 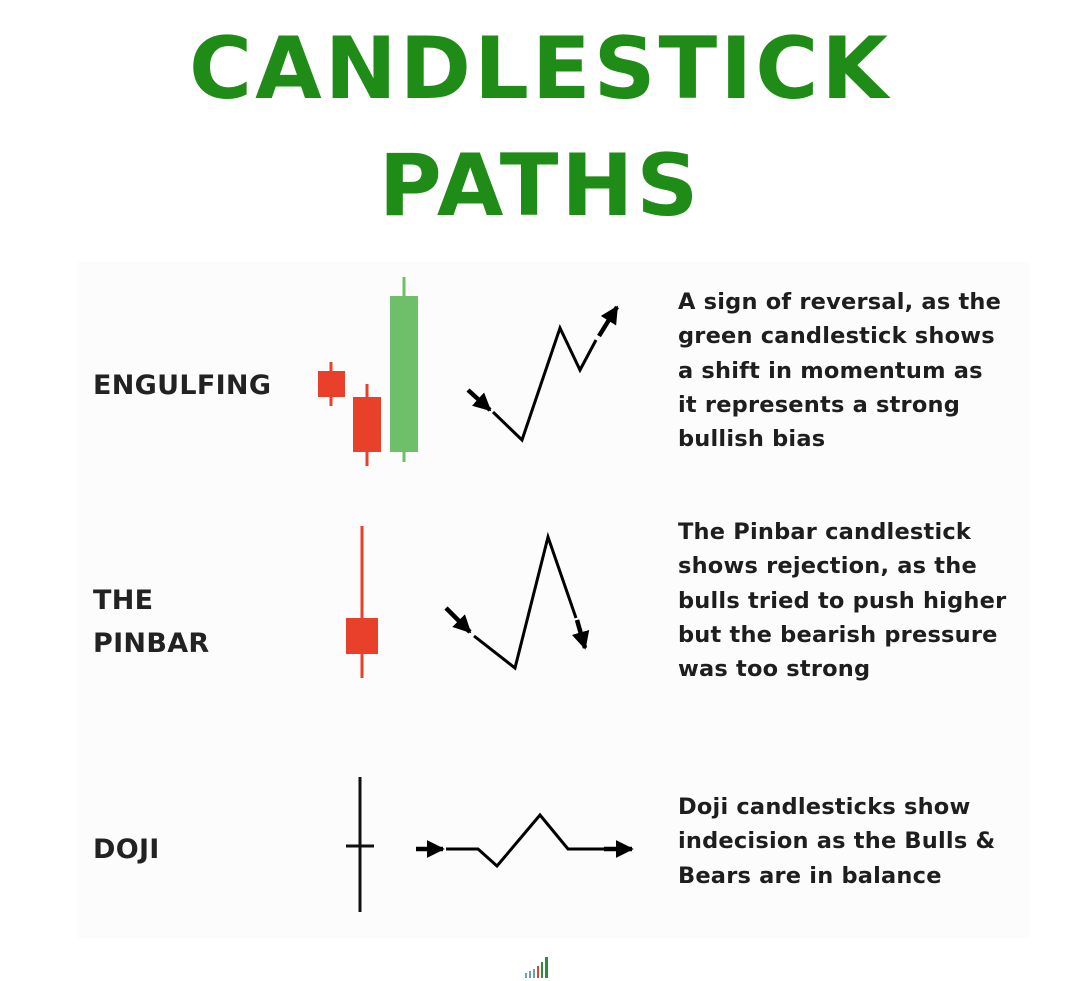 What do you see at coordinates (608, 321) in the screenshot?
I see `arrow-out-icon` at bounding box center [608, 321].